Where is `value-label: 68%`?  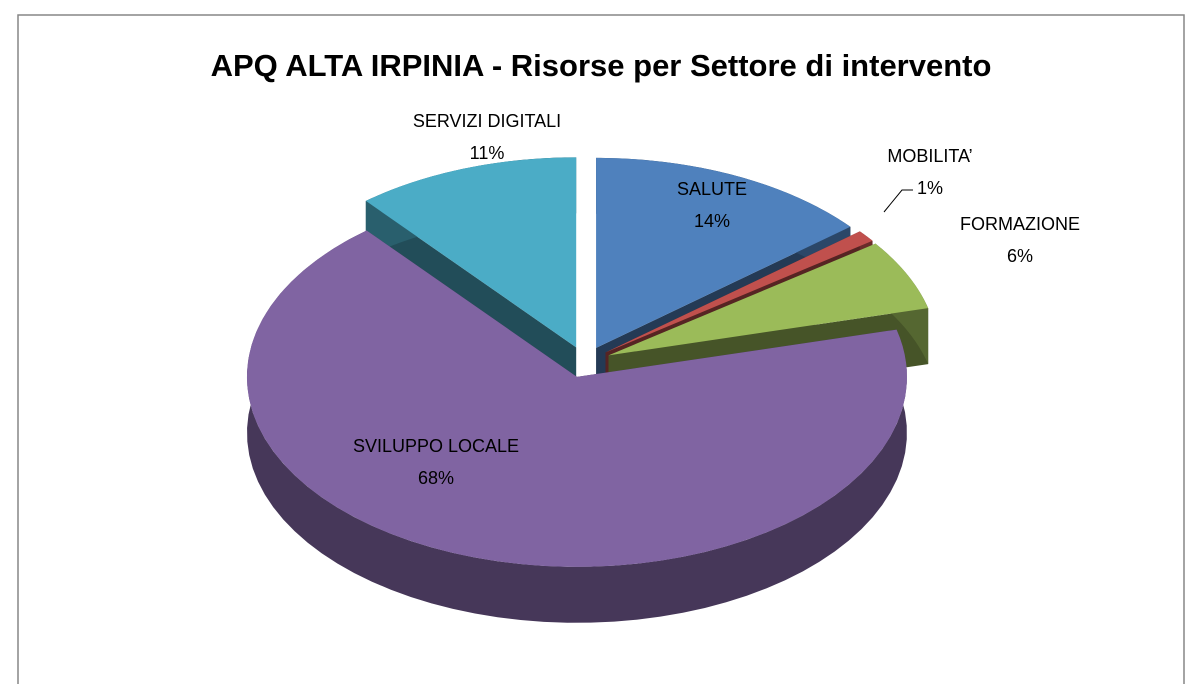 value-label: 68% is located at coordinates (436, 478).